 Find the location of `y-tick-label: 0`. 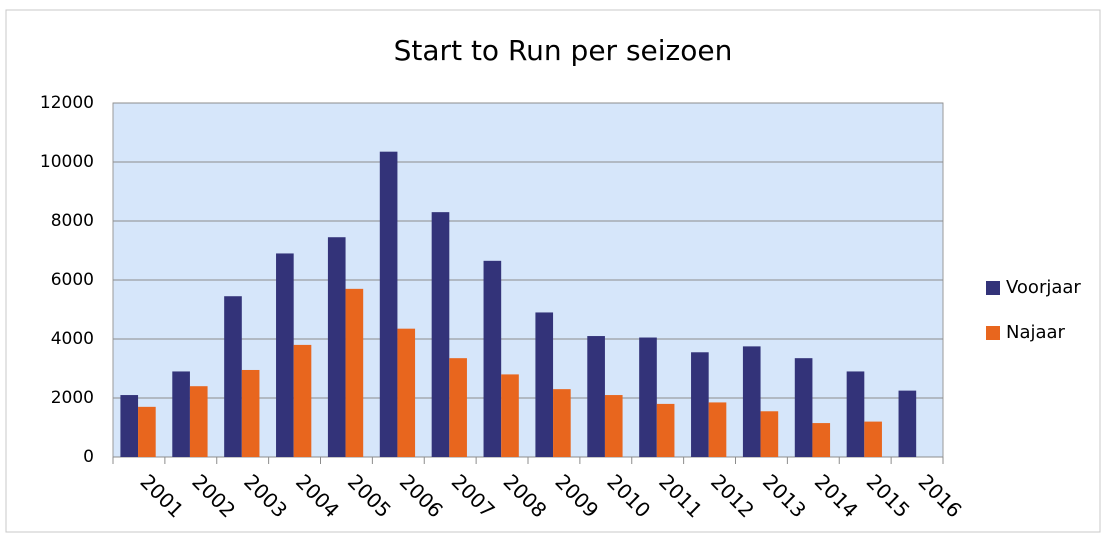

y-tick-label: 0 is located at coordinates (88, 457).